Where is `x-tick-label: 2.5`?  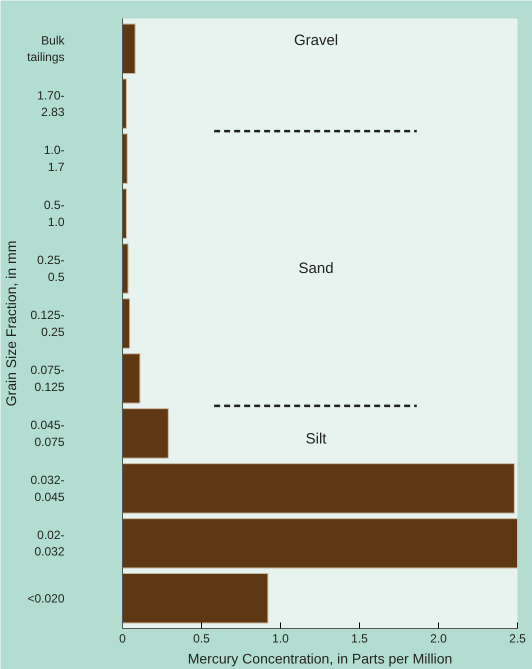
x-tick-label: 2.5 is located at coordinates (517, 639).